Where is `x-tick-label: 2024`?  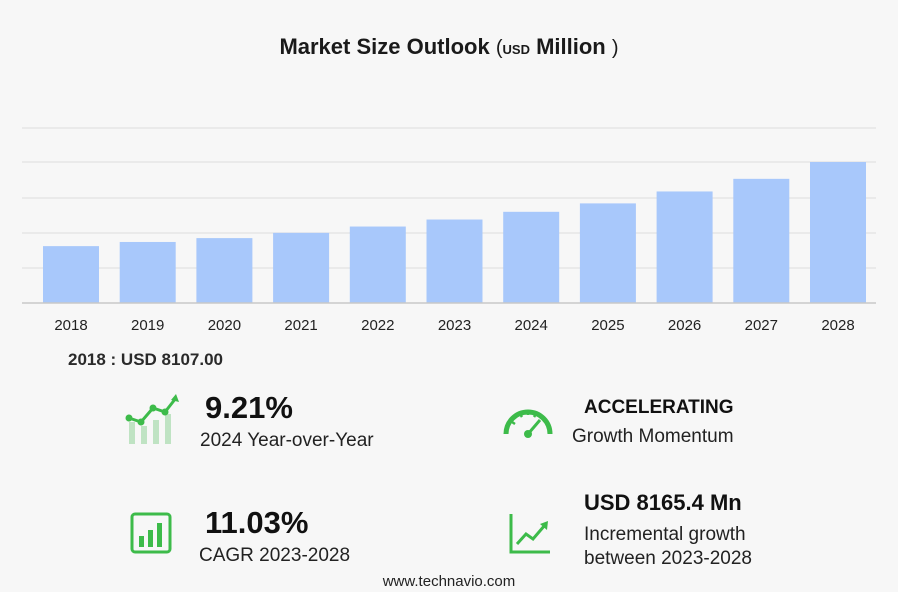 x-tick-label: 2024 is located at coordinates (531, 325).